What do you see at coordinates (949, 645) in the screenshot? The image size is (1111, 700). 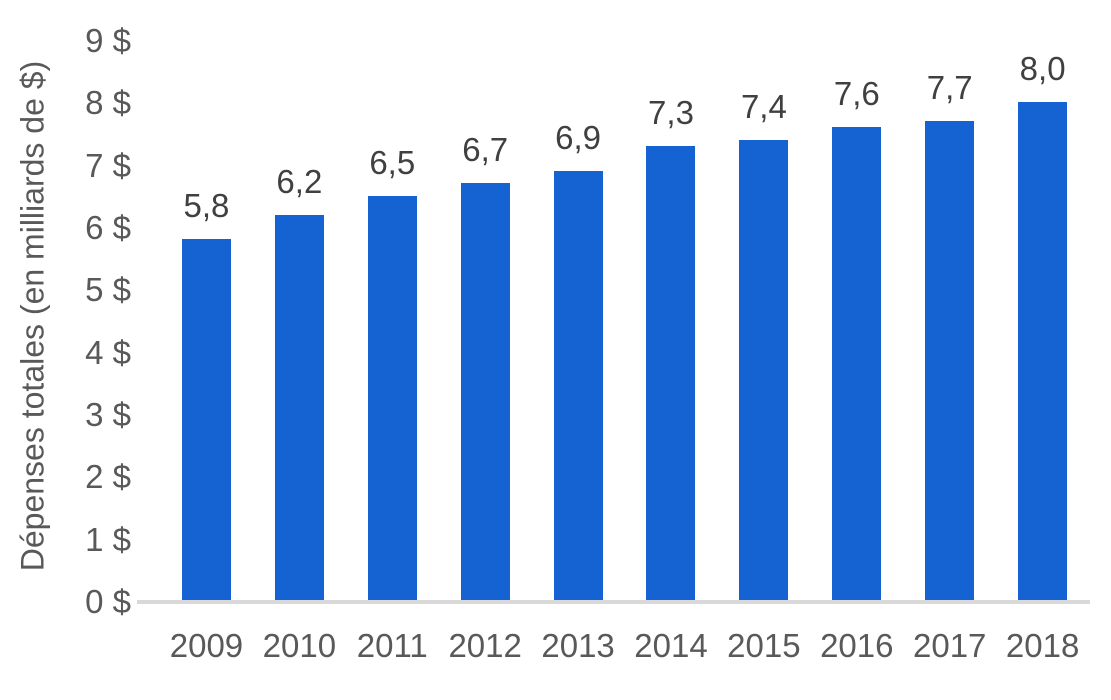 I see `x-tick-label: 2017` at bounding box center [949, 645].